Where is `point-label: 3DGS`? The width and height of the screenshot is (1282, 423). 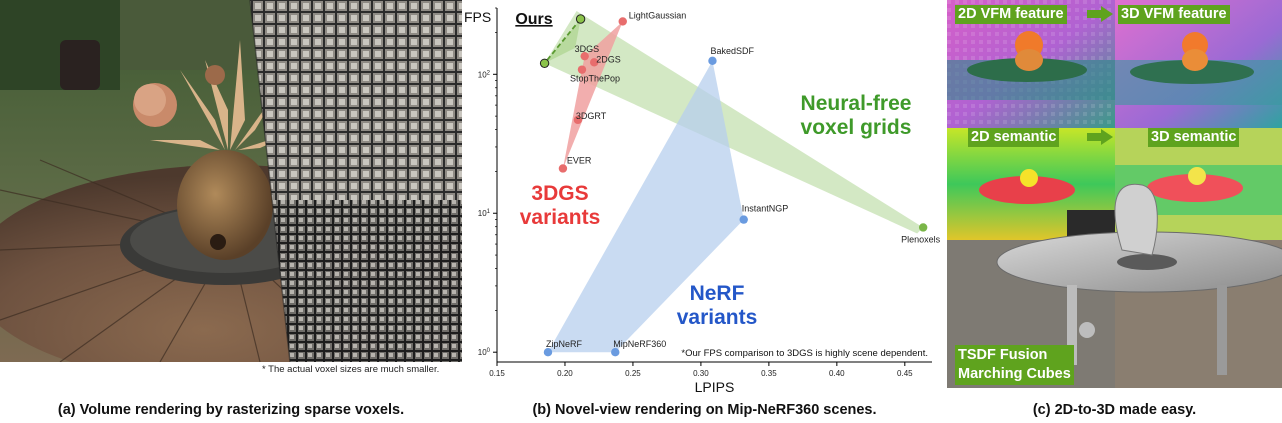 point-label: 3DGS is located at coordinates (587, 49).